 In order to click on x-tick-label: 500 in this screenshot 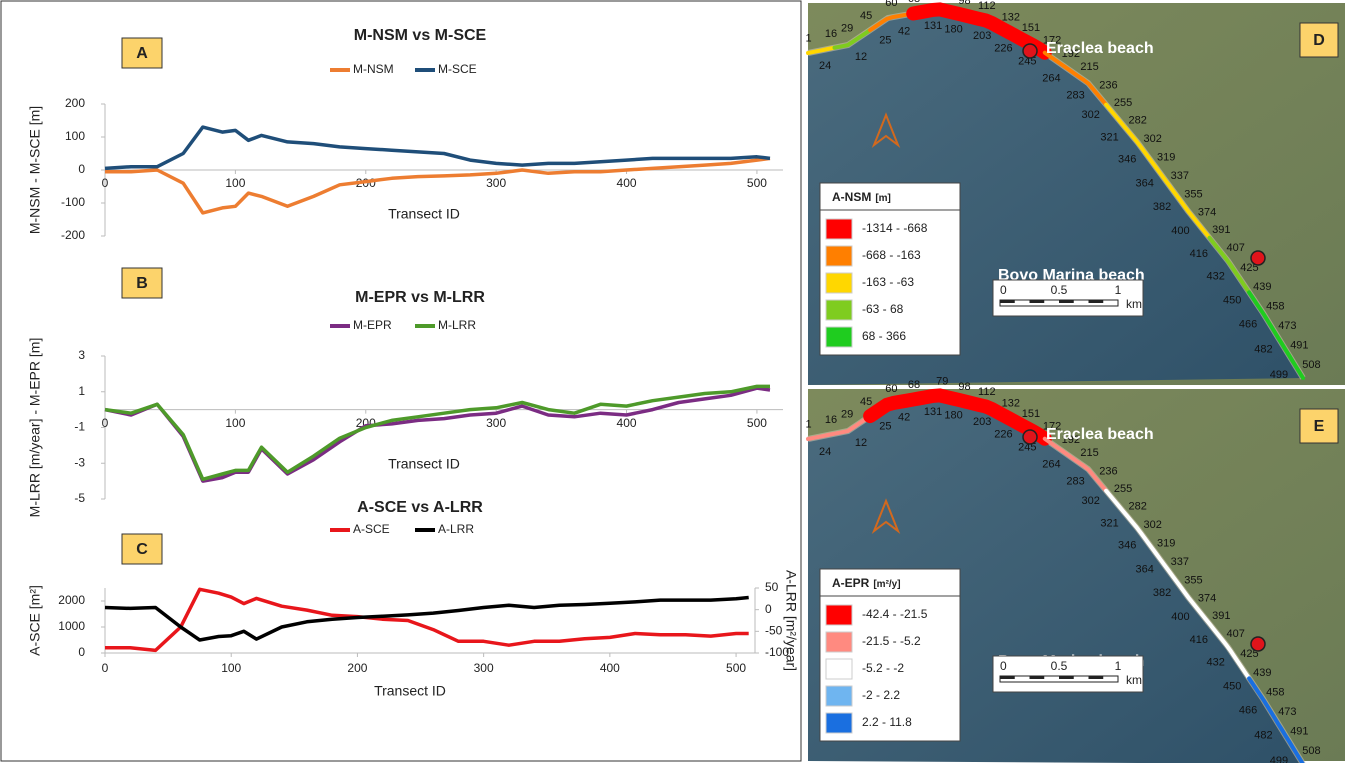, I will do `click(757, 183)`.